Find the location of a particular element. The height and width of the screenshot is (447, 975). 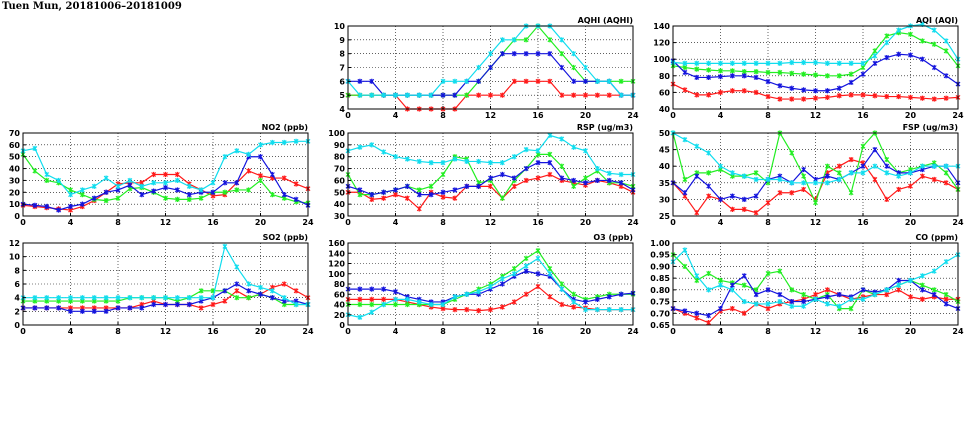

y-tick-label: 6 is located at coordinates (17, 284).